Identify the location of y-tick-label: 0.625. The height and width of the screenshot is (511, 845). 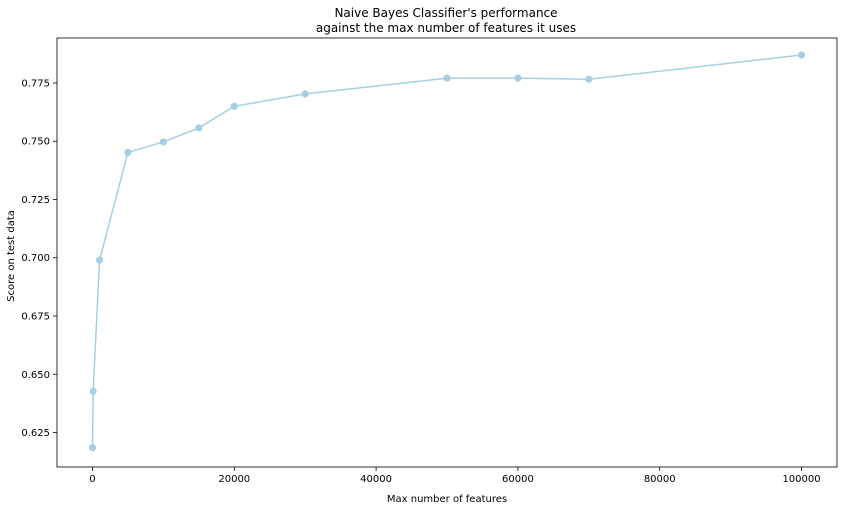
(35, 433).